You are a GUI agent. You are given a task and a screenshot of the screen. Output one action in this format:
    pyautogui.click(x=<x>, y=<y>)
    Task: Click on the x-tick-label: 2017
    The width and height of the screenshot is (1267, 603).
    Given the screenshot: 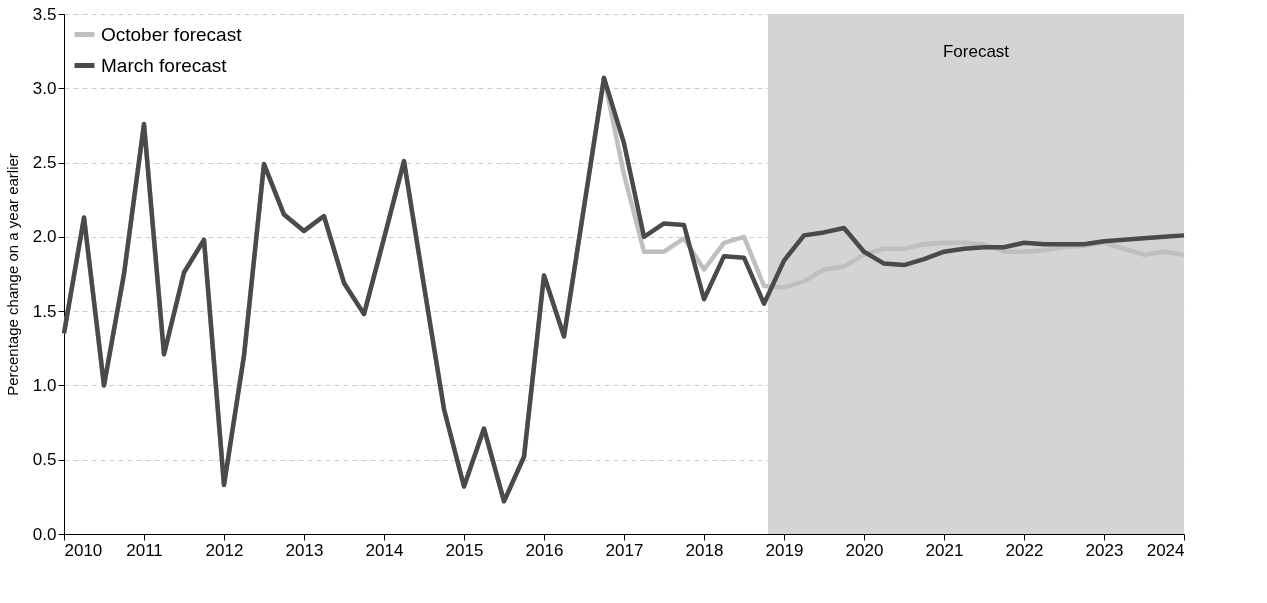 What is the action you would take?
    pyautogui.click(x=624, y=550)
    